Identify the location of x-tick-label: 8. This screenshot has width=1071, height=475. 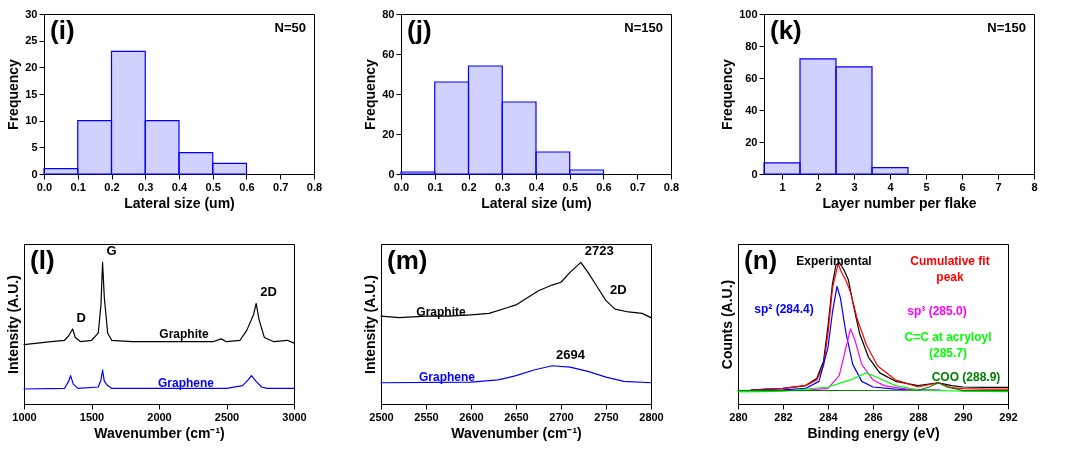
(1034, 186).